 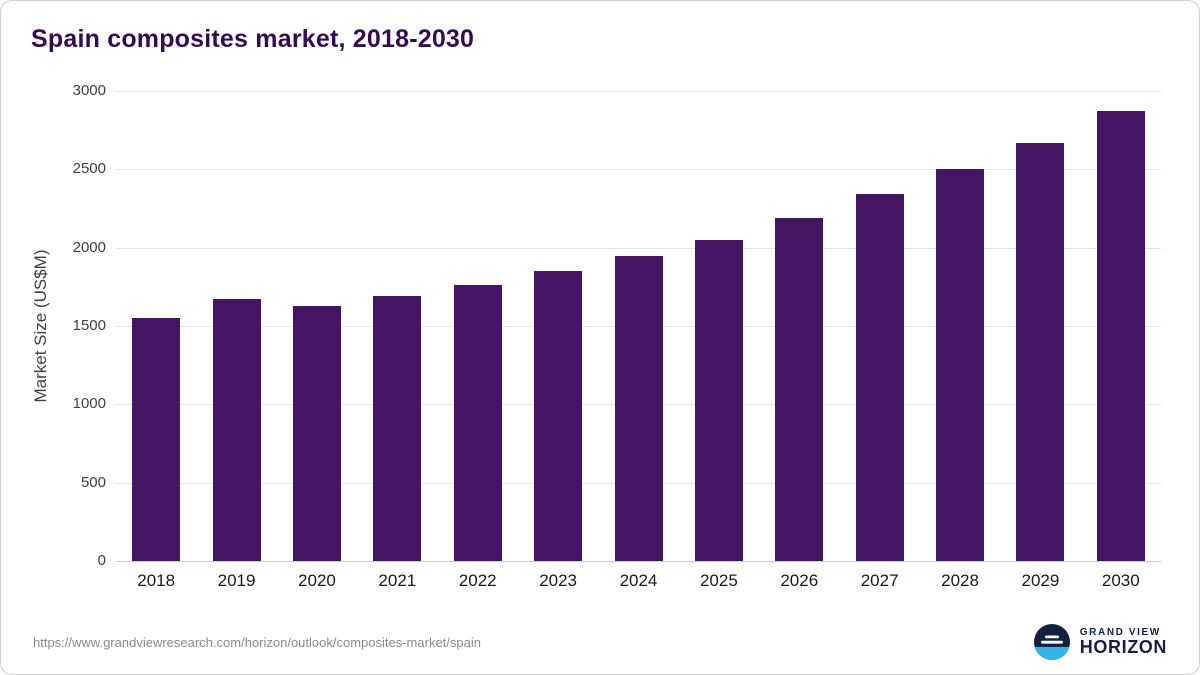 I want to click on bar-2024, so click(x=638, y=408).